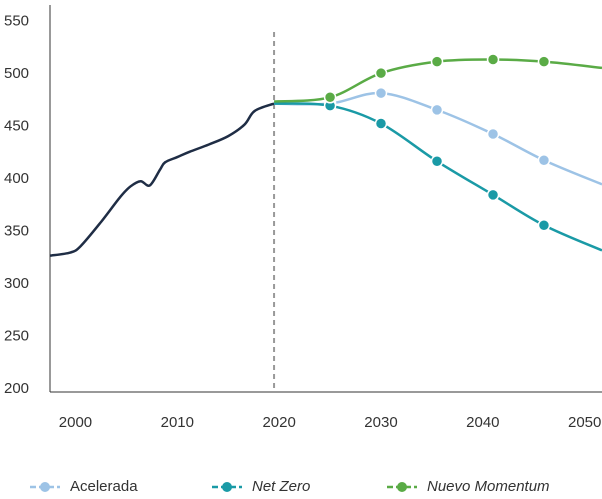  I want to click on y-tick-label: 300, so click(16, 283).